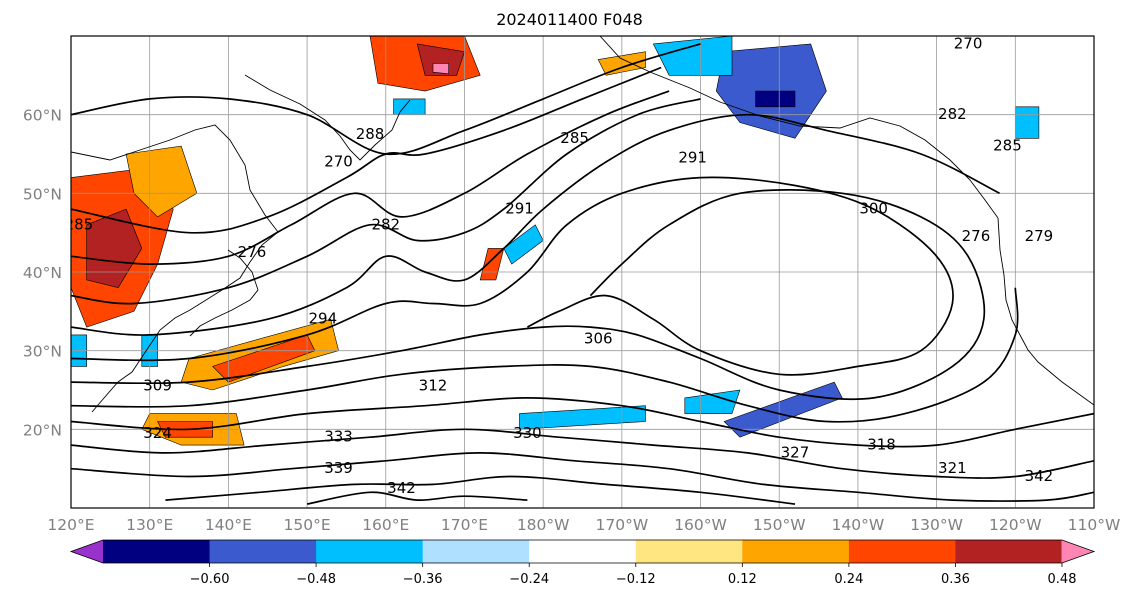 The image size is (1139, 601). Describe the element at coordinates (936, 525) in the screenshot. I see `longitude-tick-label: 130°W` at that location.